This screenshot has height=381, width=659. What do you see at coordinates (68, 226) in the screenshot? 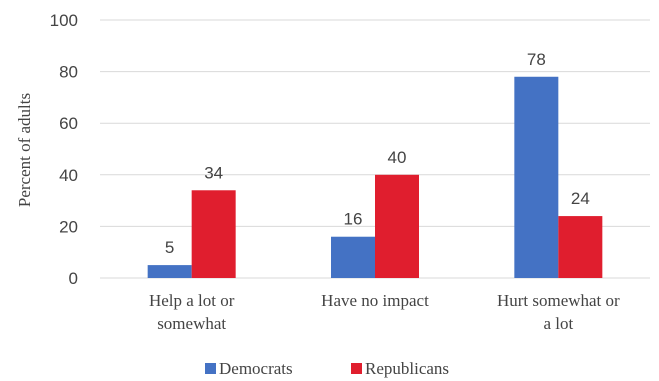
I see `y-tick-label-20: 20` at bounding box center [68, 226].